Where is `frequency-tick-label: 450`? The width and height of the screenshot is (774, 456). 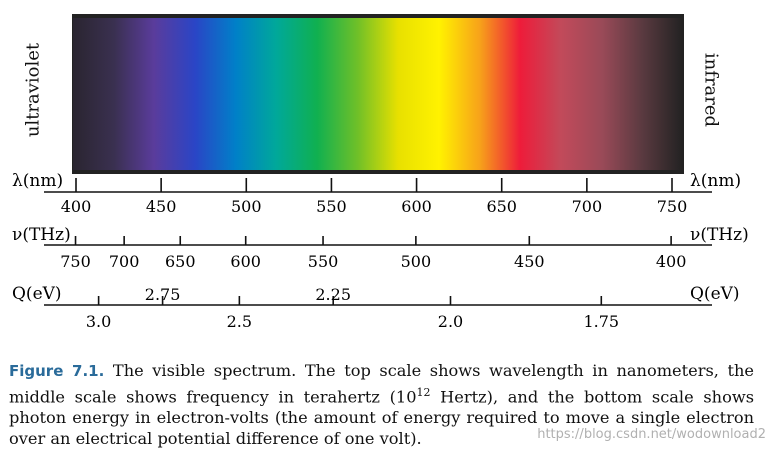
frequency-tick-label: 450 is located at coordinates (529, 261).